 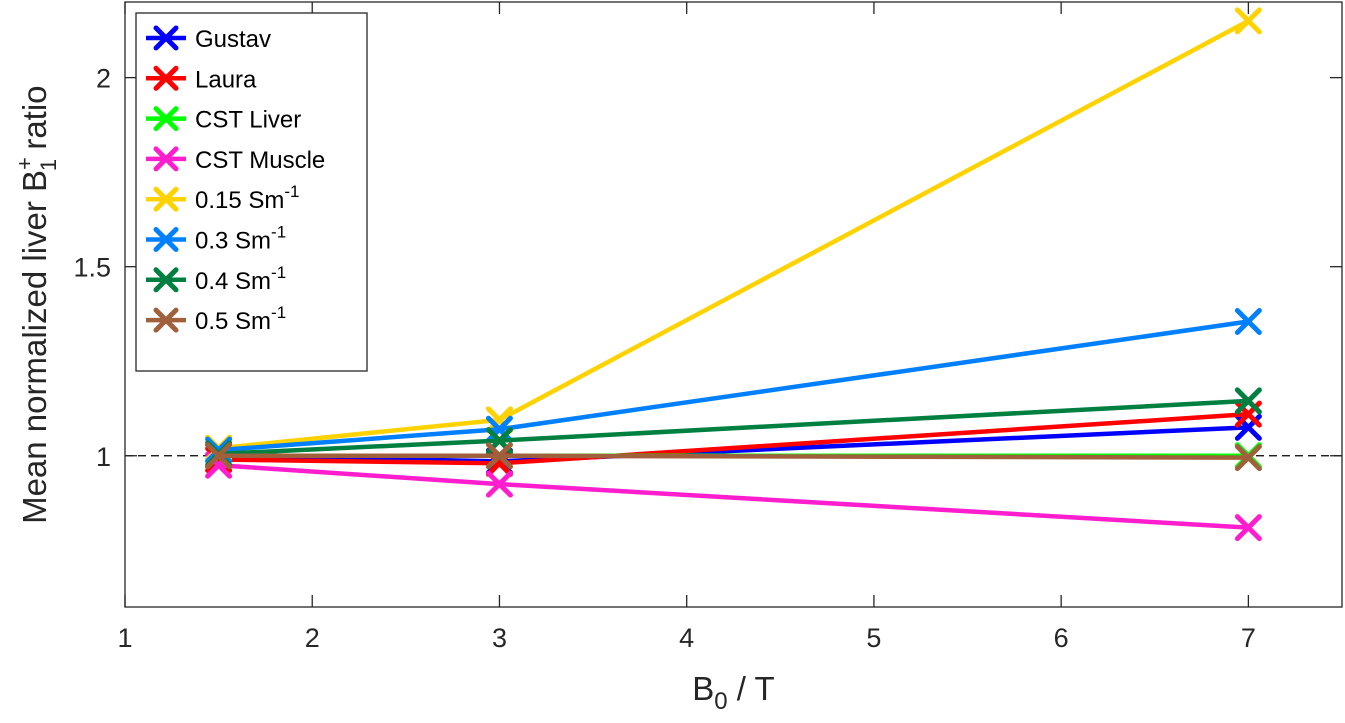 What do you see at coordinates (686, 638) in the screenshot?
I see `x-tick-label: 4` at bounding box center [686, 638].